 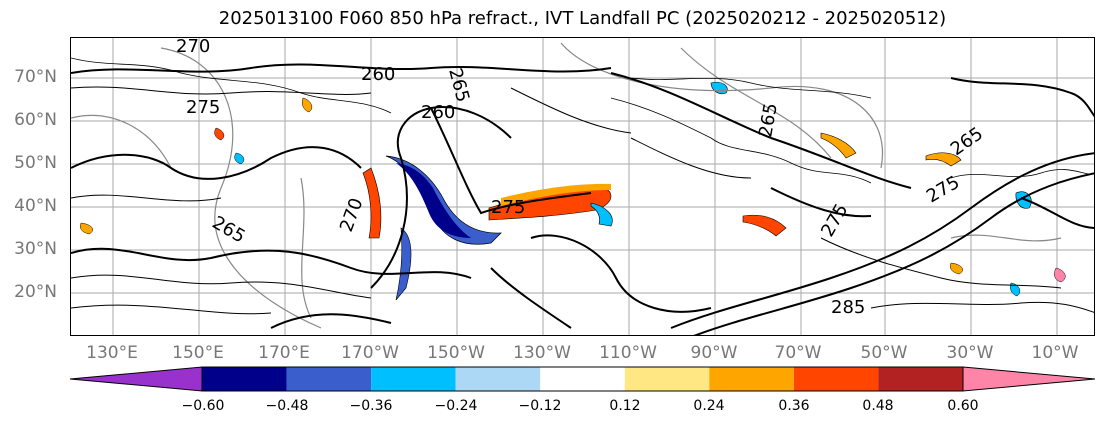 I want to click on colorbar-tick-label: −0.36, so click(x=371, y=406).